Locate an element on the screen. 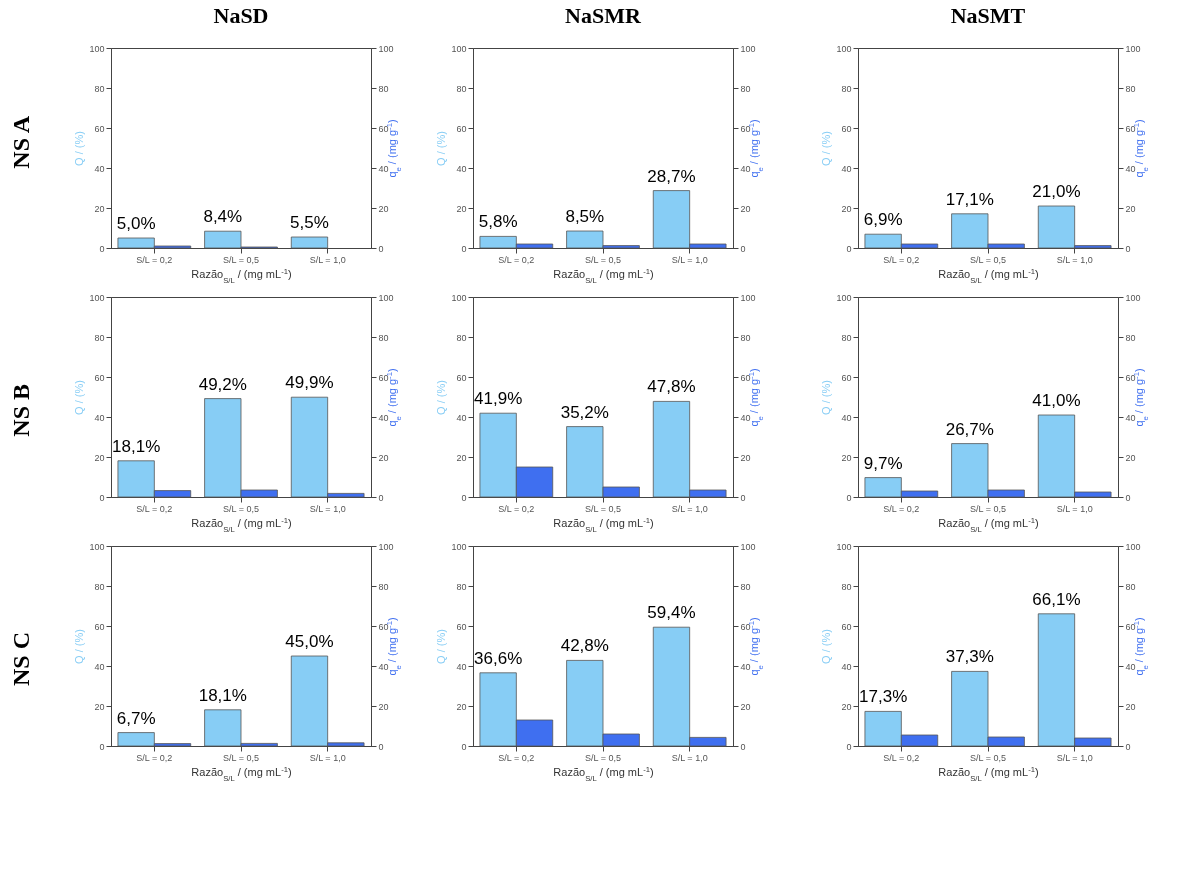  data-label: 59,4% is located at coordinates (671, 613).